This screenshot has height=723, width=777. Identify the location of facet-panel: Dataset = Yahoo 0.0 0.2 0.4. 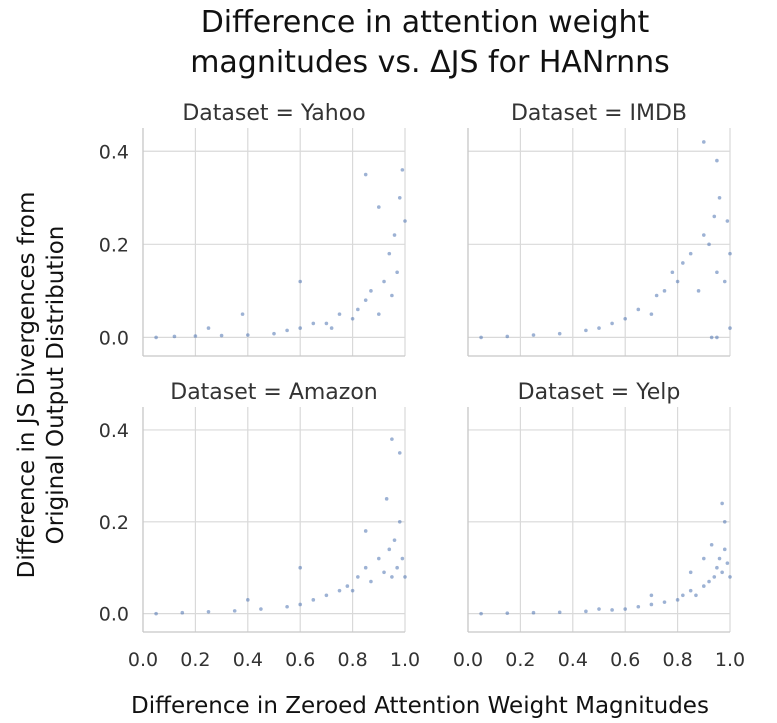
(253, 229).